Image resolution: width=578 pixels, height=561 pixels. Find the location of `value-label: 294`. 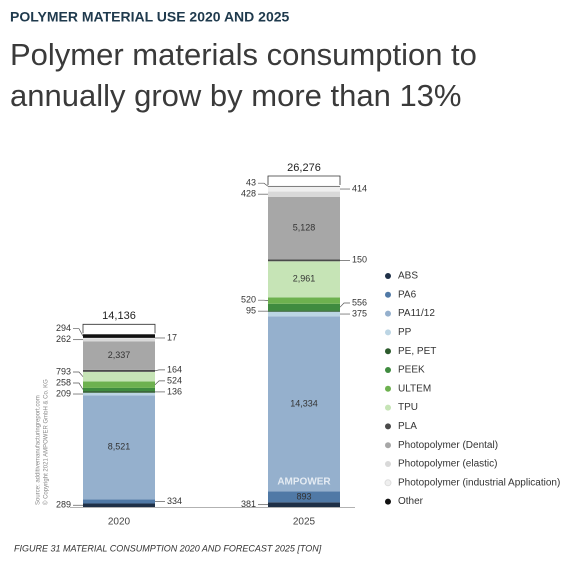

value-label: 294 is located at coordinates (63, 328).